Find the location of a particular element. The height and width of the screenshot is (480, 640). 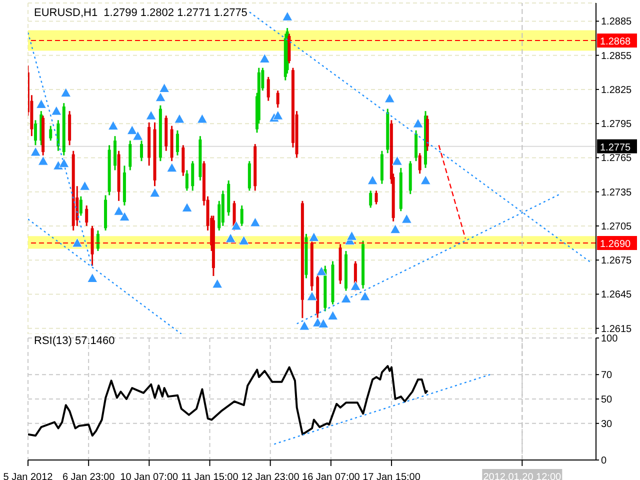

y-tick-label: 70 is located at coordinates (607, 376).